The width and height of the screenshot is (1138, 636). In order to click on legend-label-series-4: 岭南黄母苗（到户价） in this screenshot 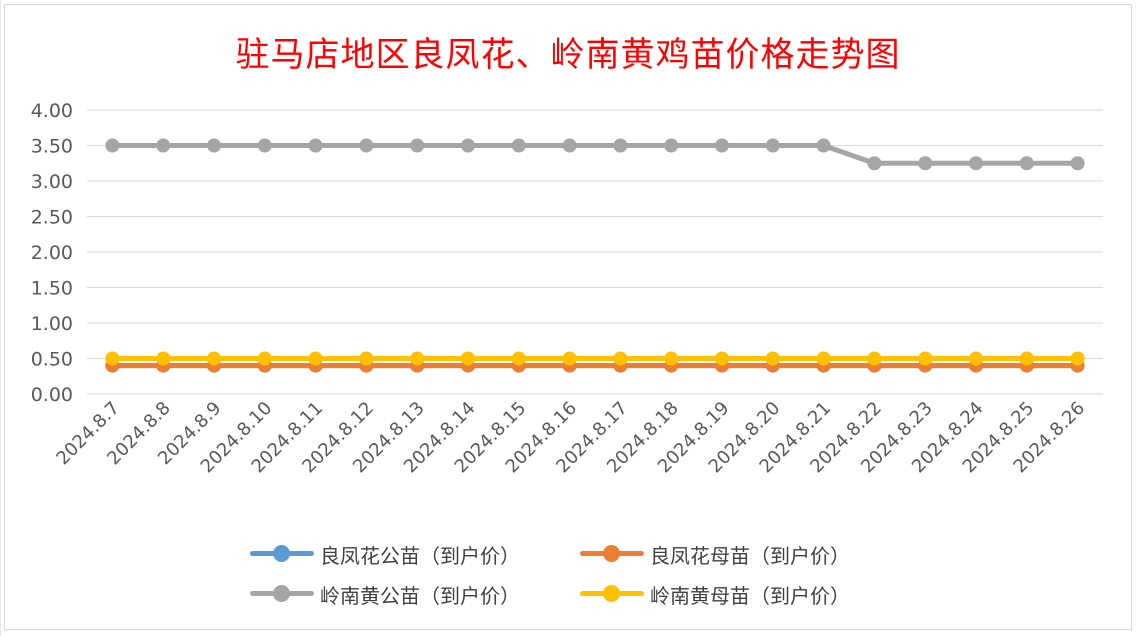, I will do `click(750, 595)`.